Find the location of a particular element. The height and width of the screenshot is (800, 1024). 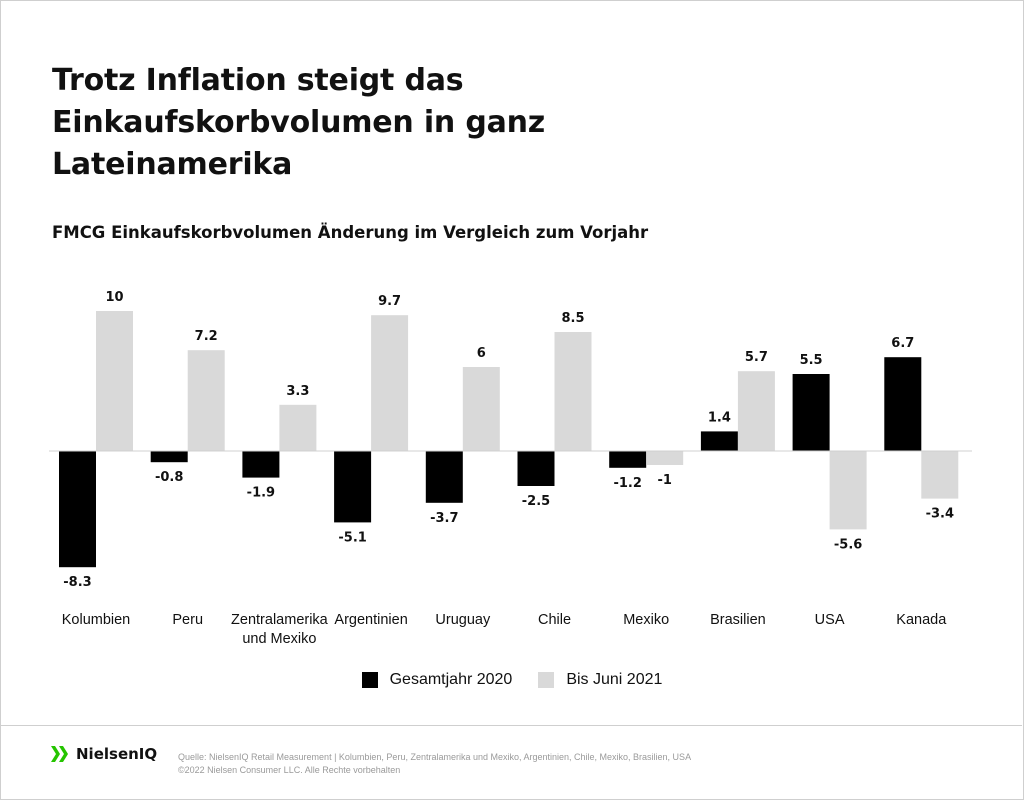

data-label-1-9: 5.5 is located at coordinates (811, 360).